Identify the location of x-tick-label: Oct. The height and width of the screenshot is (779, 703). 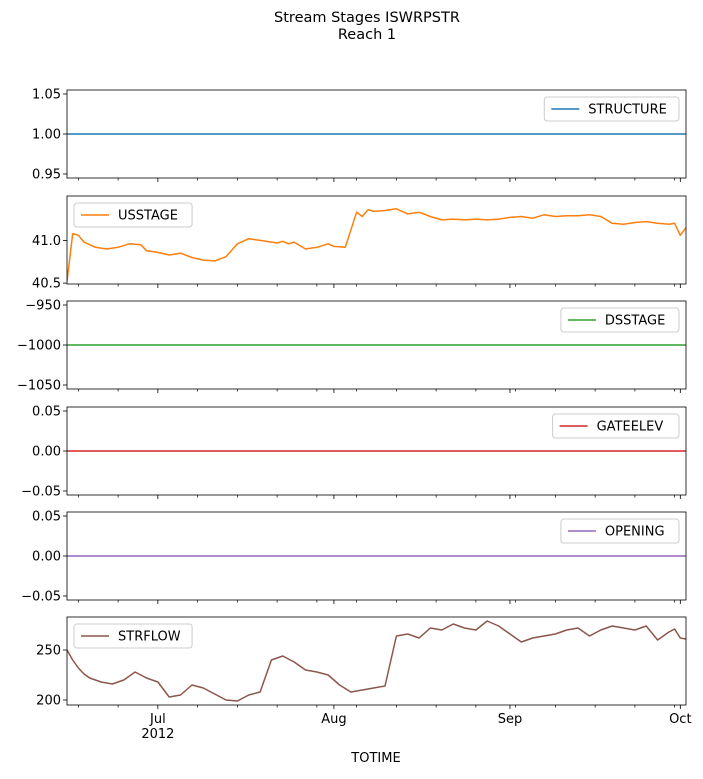
(680, 719).